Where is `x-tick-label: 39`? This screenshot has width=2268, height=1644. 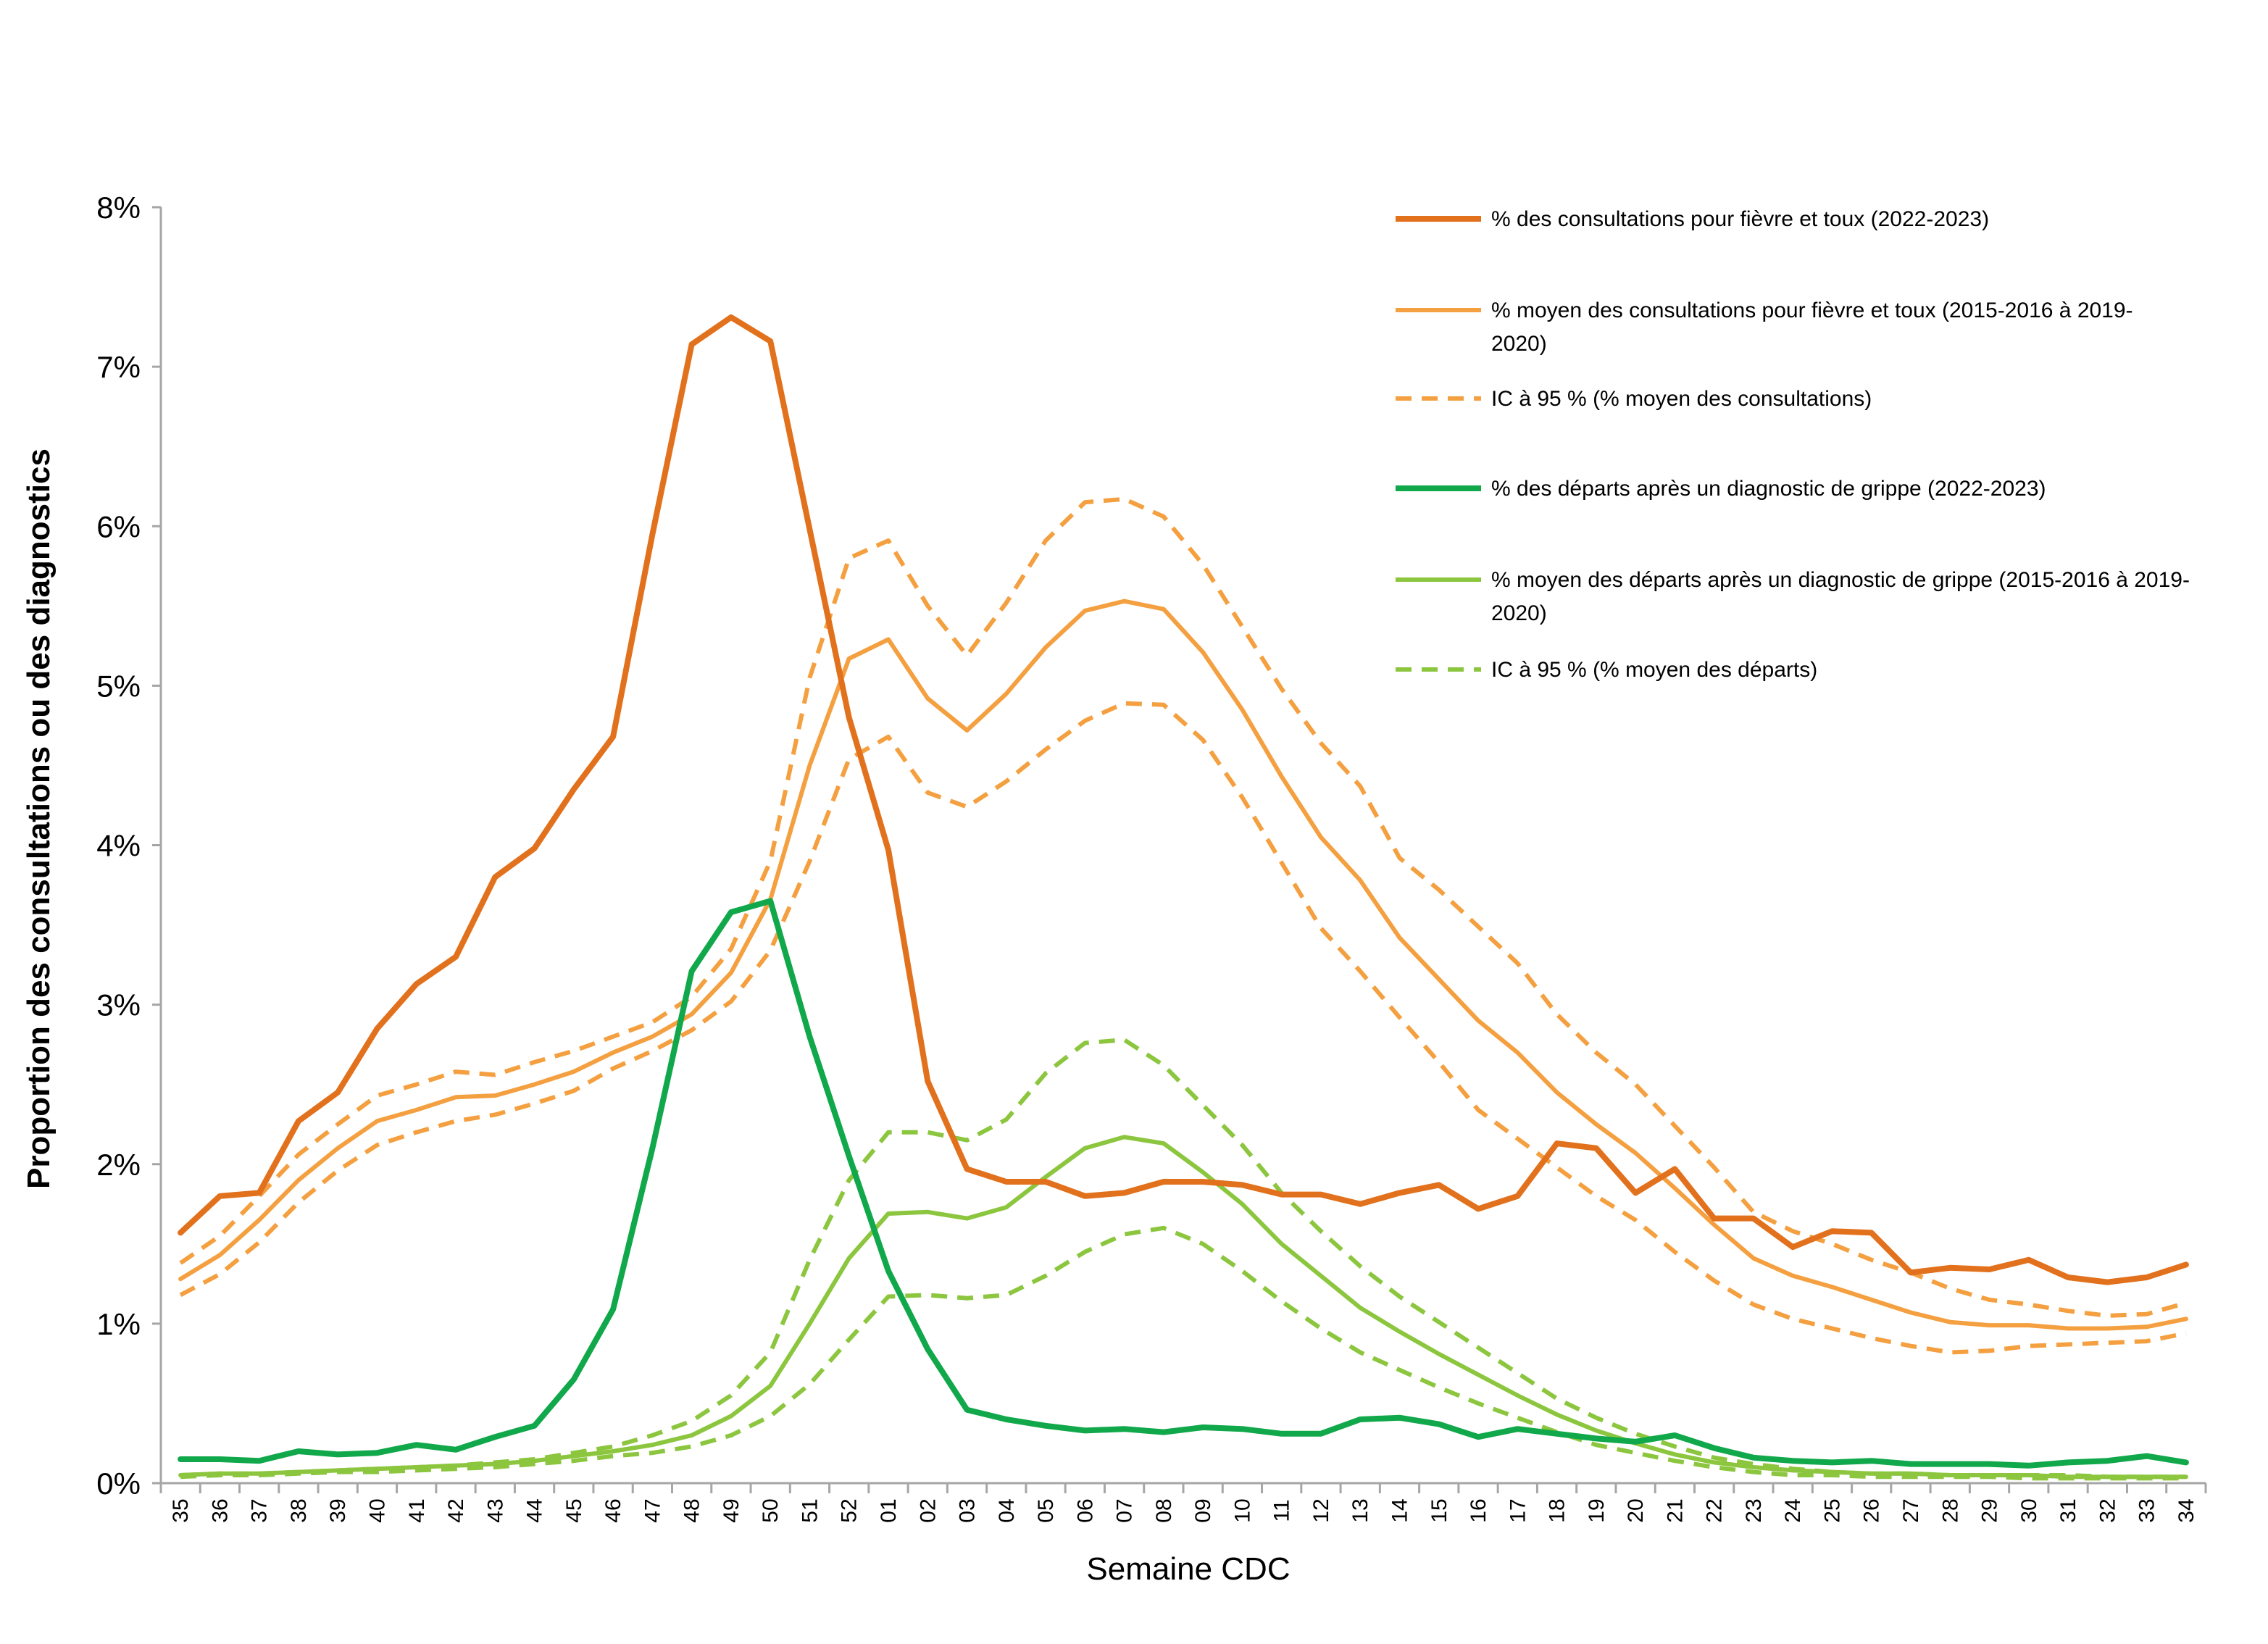
x-tick-label: 39 is located at coordinates (338, 1510).